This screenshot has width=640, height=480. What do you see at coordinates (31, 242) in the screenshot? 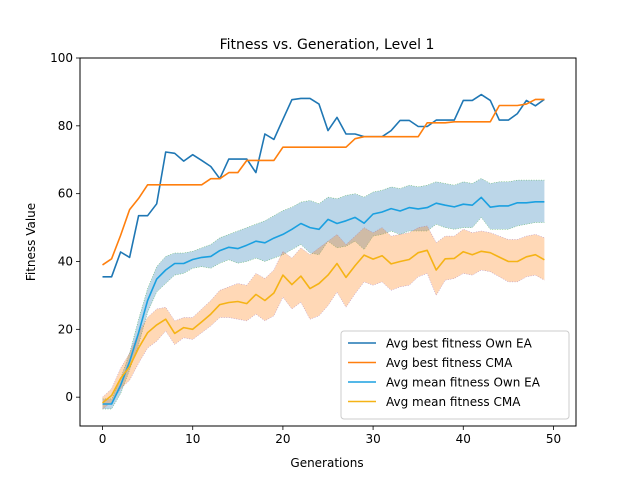
I see `y-axis-label: Fitness Value` at bounding box center [31, 242].